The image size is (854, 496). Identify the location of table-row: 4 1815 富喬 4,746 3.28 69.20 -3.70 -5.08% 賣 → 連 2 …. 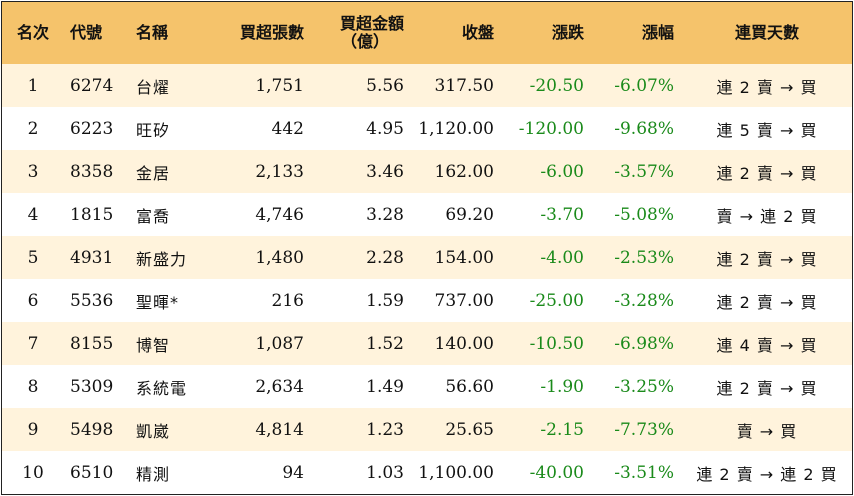
(427, 214).